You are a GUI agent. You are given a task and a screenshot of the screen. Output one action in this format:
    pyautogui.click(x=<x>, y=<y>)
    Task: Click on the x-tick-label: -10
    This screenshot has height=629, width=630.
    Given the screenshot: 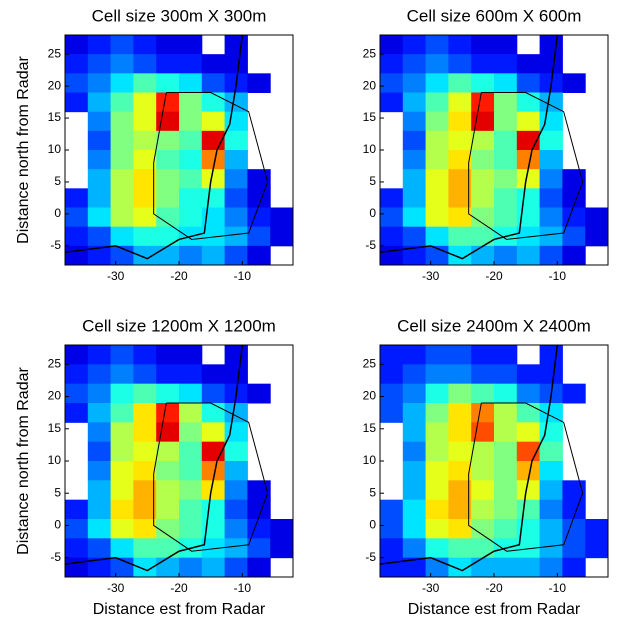 What is the action you would take?
    pyautogui.click(x=558, y=276)
    